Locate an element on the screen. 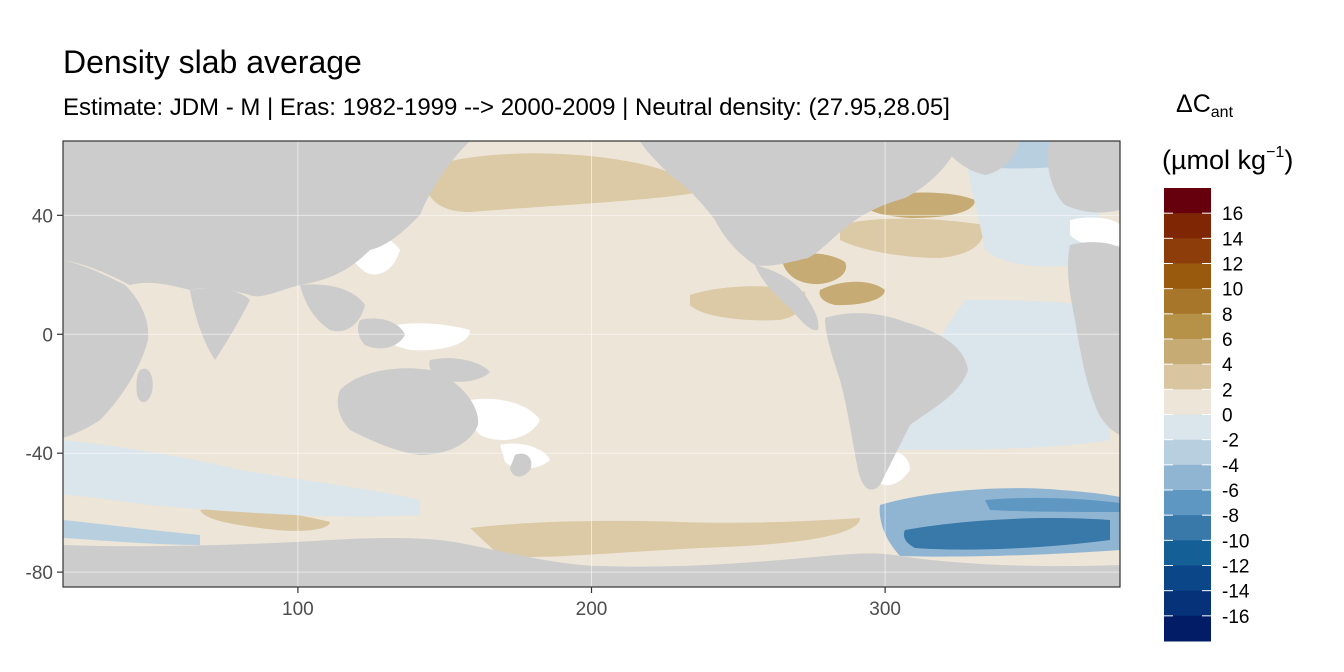 This screenshot has height=672, width=1344. region-north-pacific is located at coordinates (560, 182).